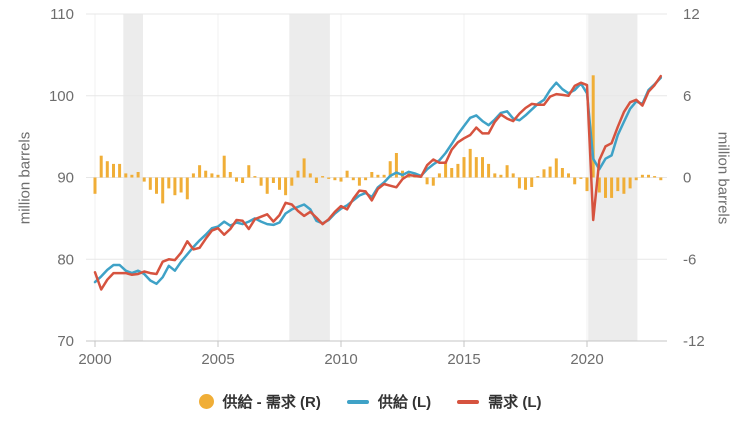 Image resolution: width=740 pixels, height=436 pixels. What do you see at coordinates (468, 401) in the screenshot?
I see `demand-line-marker-icon` at bounding box center [468, 401].